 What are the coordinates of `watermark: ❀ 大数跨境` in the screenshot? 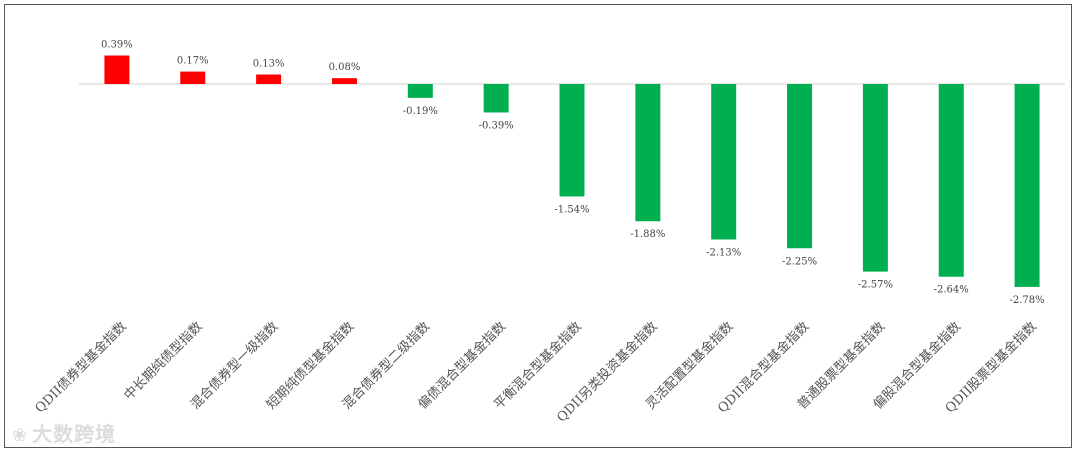 It's located at (64, 432).